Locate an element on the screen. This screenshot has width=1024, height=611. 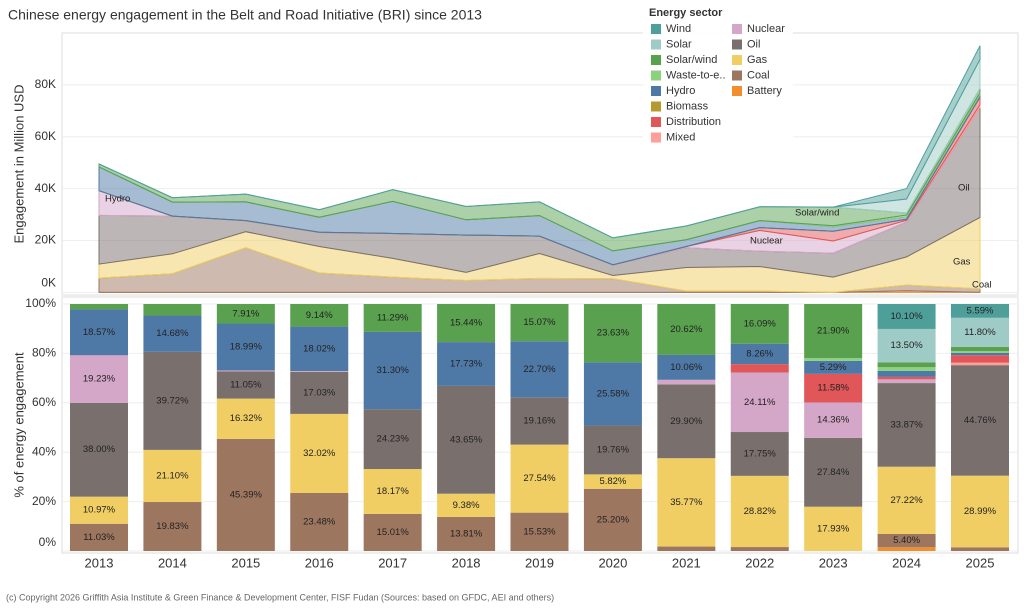
data-label: 33.87% is located at coordinates (906, 424).